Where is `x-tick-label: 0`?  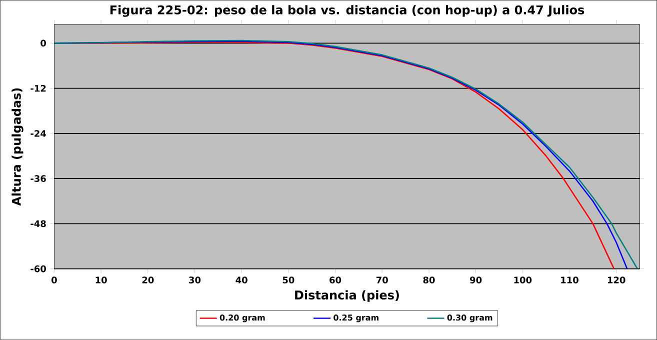 x-tick-label: 0 is located at coordinates (54, 280).